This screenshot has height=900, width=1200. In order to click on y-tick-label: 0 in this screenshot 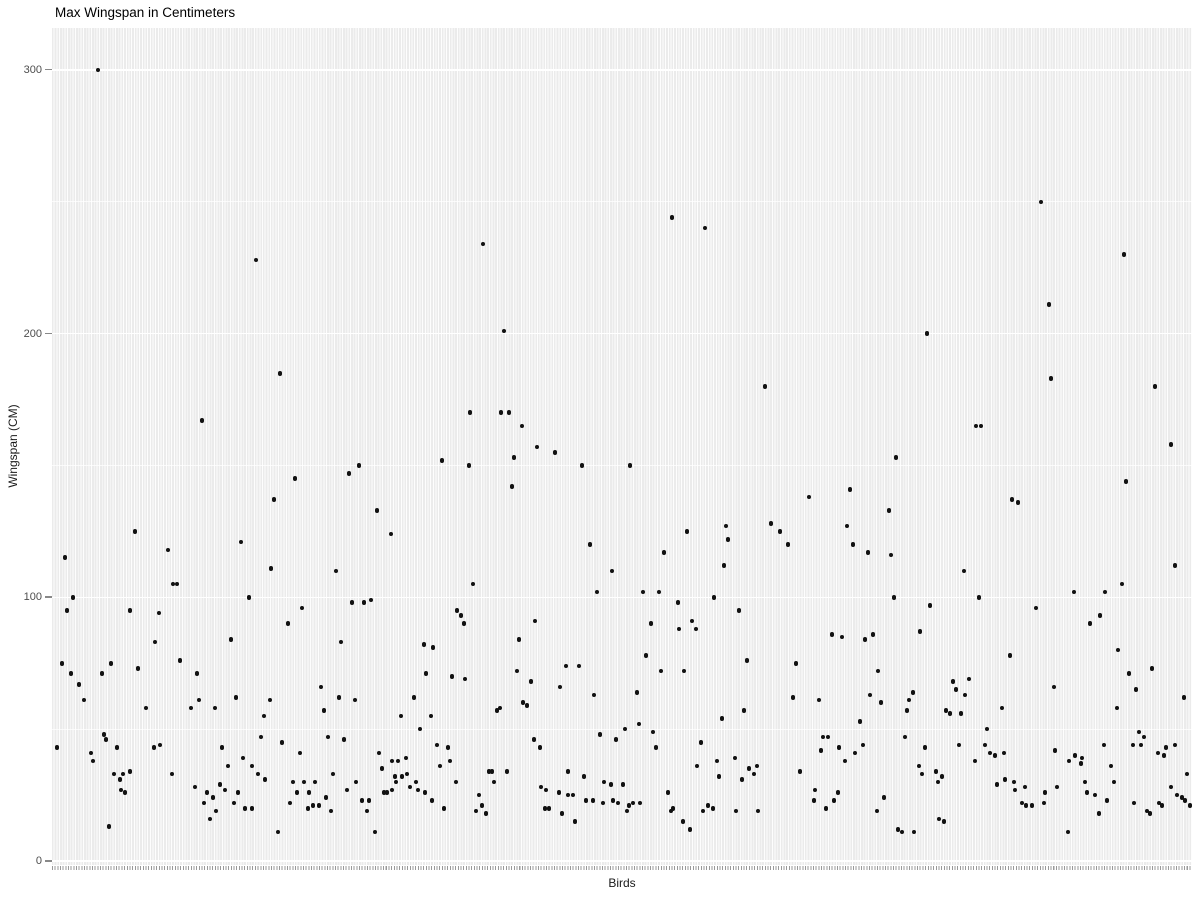, I will do `click(38, 861)`.